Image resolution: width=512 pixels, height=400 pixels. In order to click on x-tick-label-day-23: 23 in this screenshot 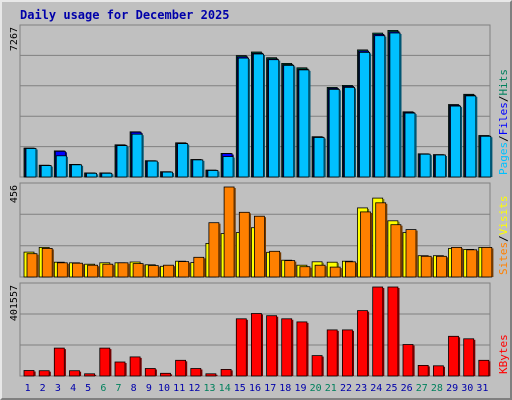, I will do `click(361, 388)`.